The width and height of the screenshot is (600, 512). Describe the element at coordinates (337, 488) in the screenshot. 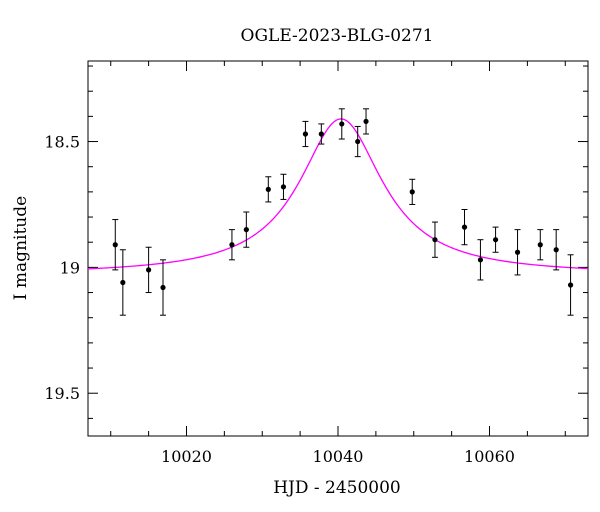

I see `x-axis-label: HJD - 2450000` at that location.